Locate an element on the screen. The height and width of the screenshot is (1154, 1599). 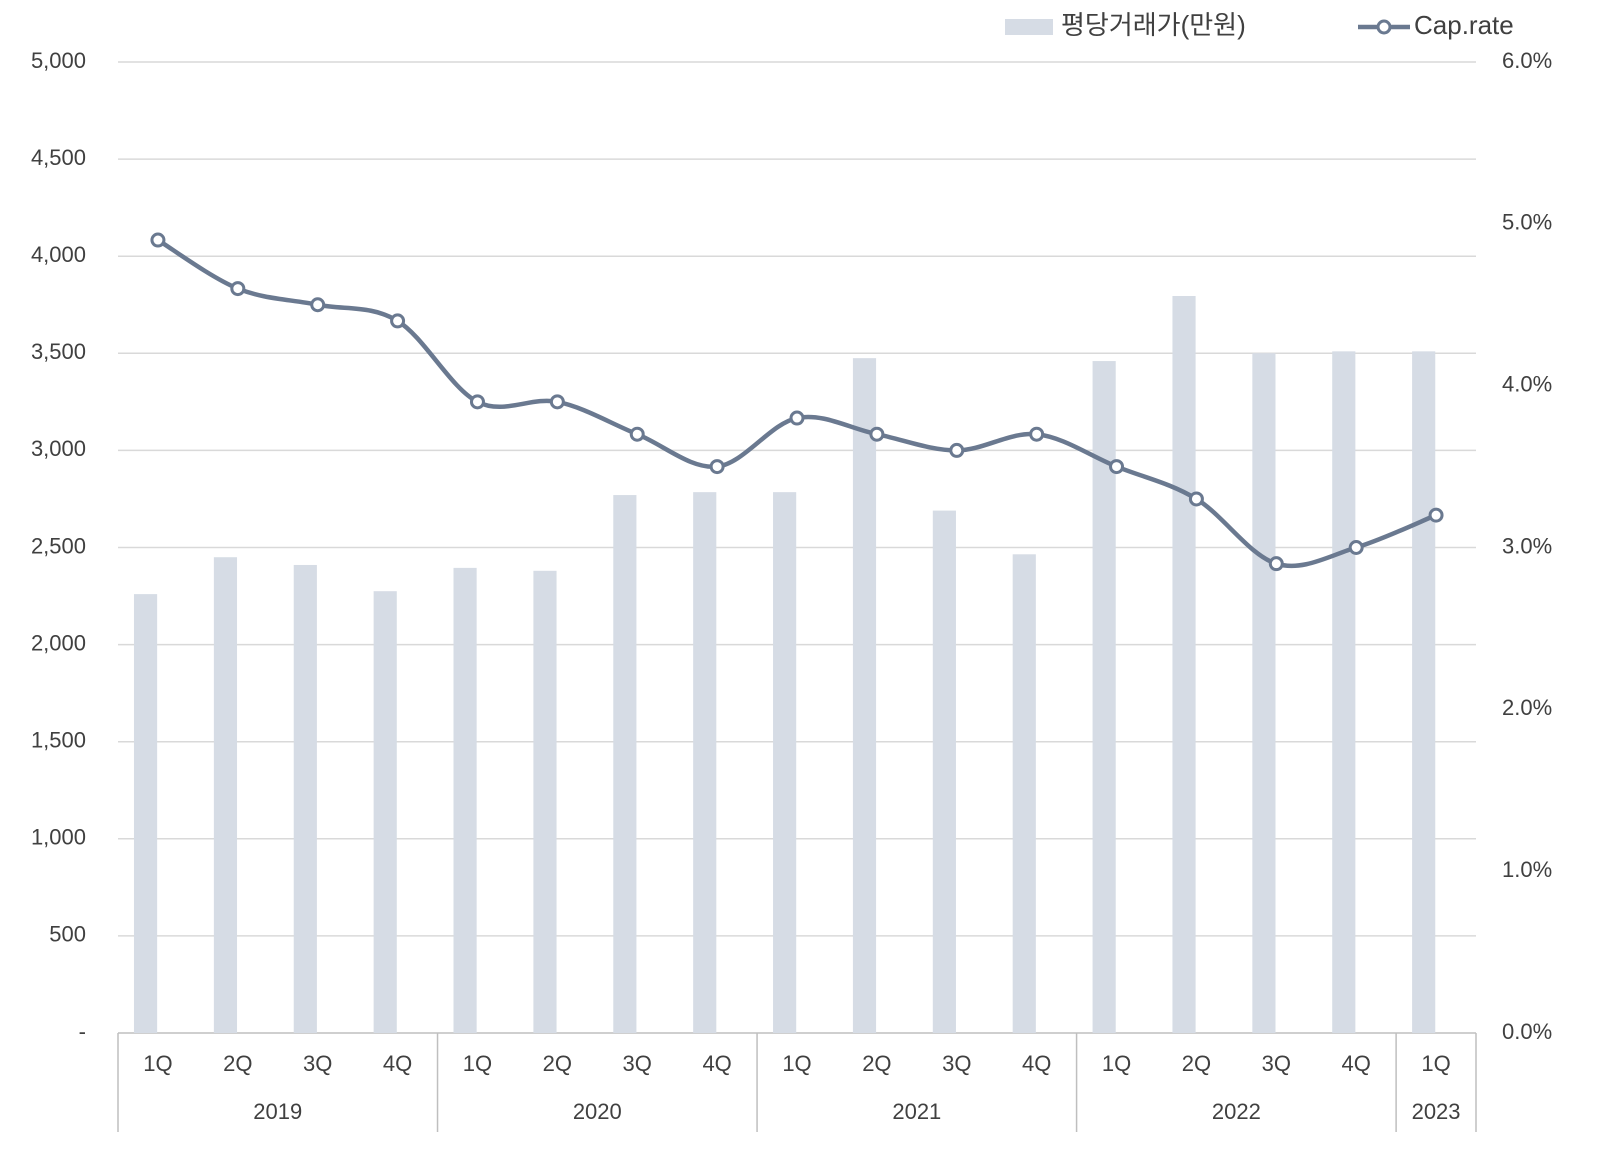
legend-swatch is located at coordinates (1029, 27).